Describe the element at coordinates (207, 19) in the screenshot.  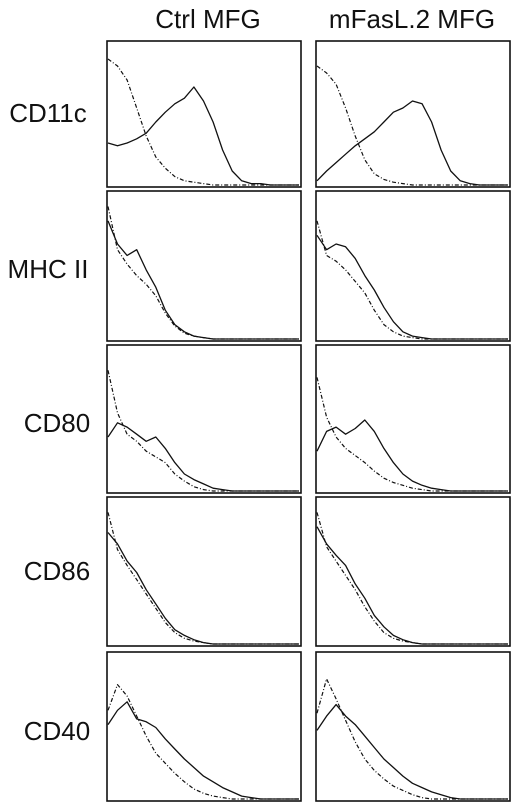
I see `column-title-ctrl-mfg: Ctrl MFG` at that location.